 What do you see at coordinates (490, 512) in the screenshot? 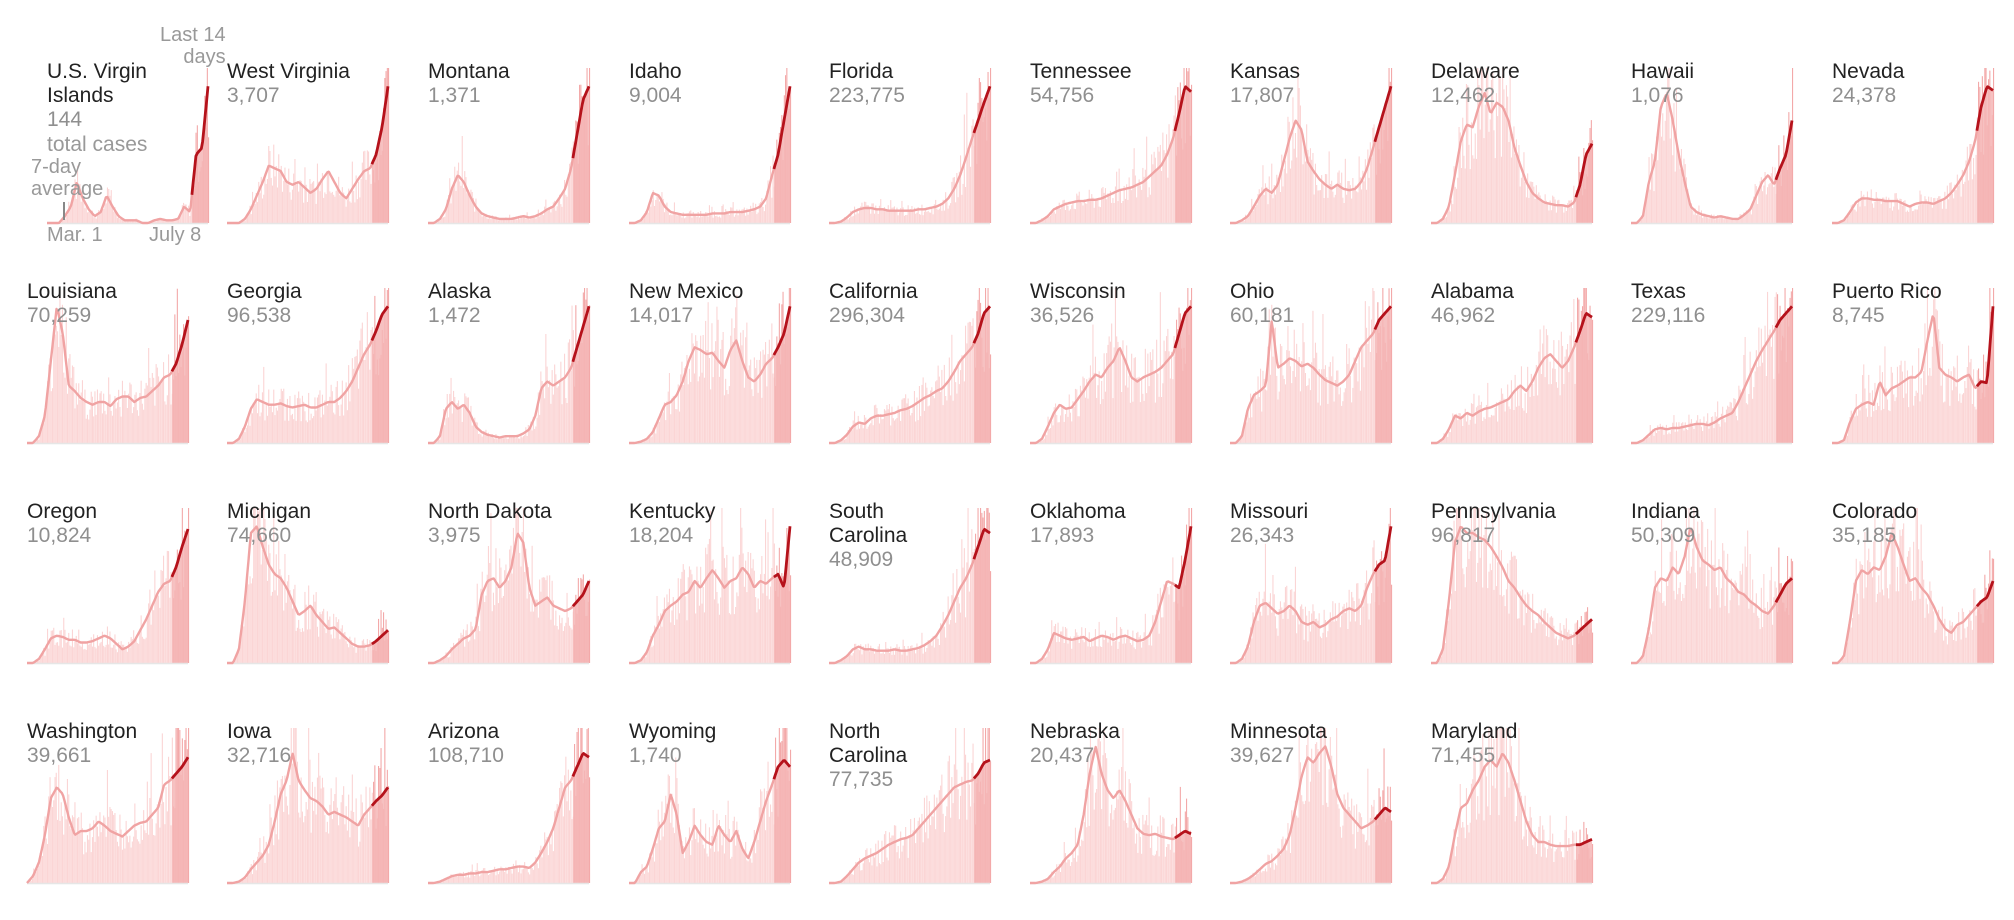
I see `state-name-line: North Dakota` at bounding box center [490, 512].